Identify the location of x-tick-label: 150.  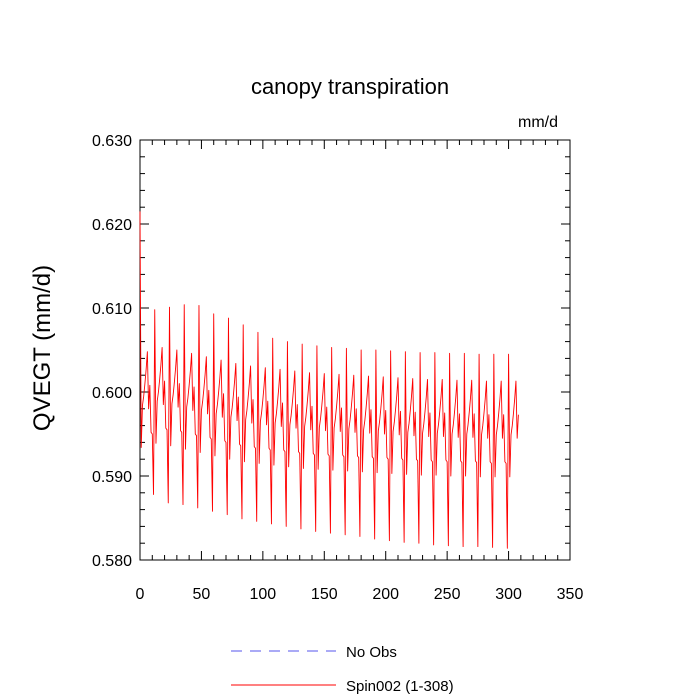
(324, 594).